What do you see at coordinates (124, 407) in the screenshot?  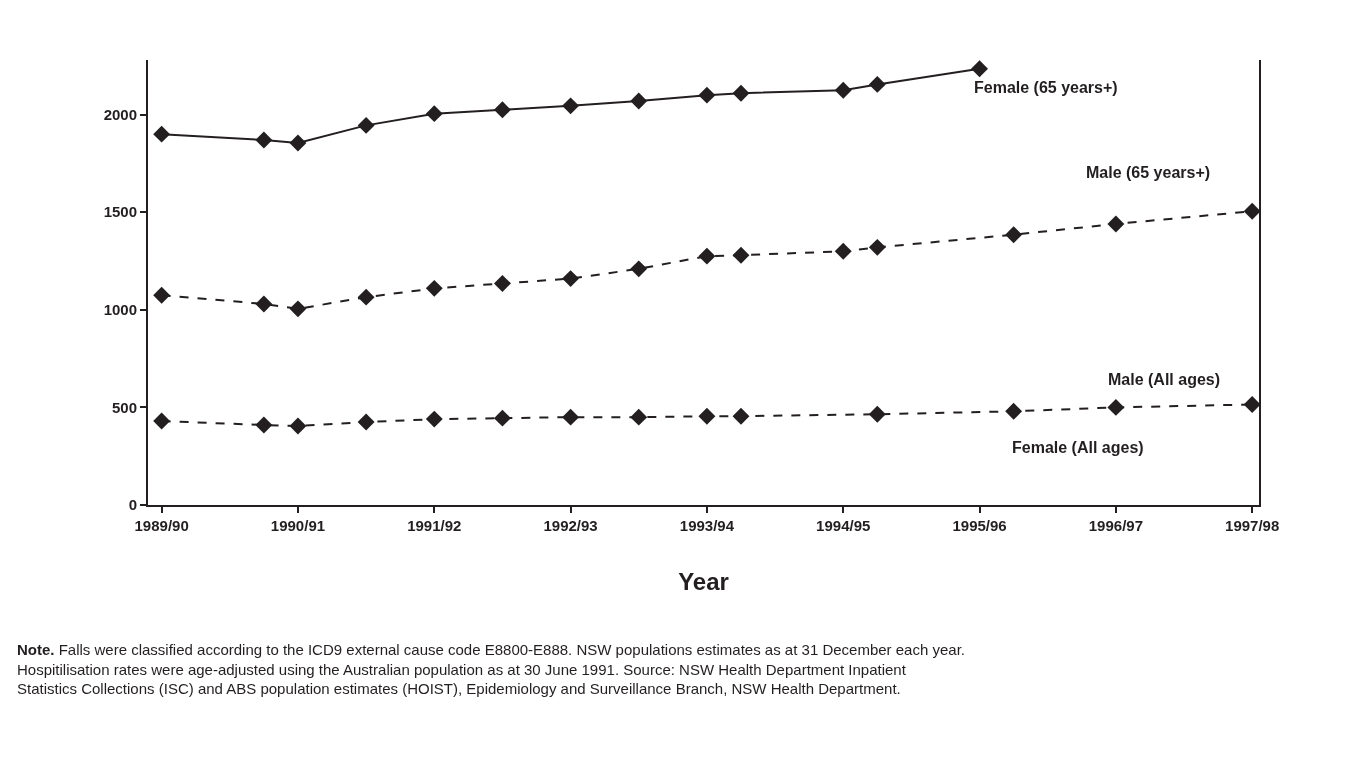 I see `y-tick-label: 500` at bounding box center [124, 407].